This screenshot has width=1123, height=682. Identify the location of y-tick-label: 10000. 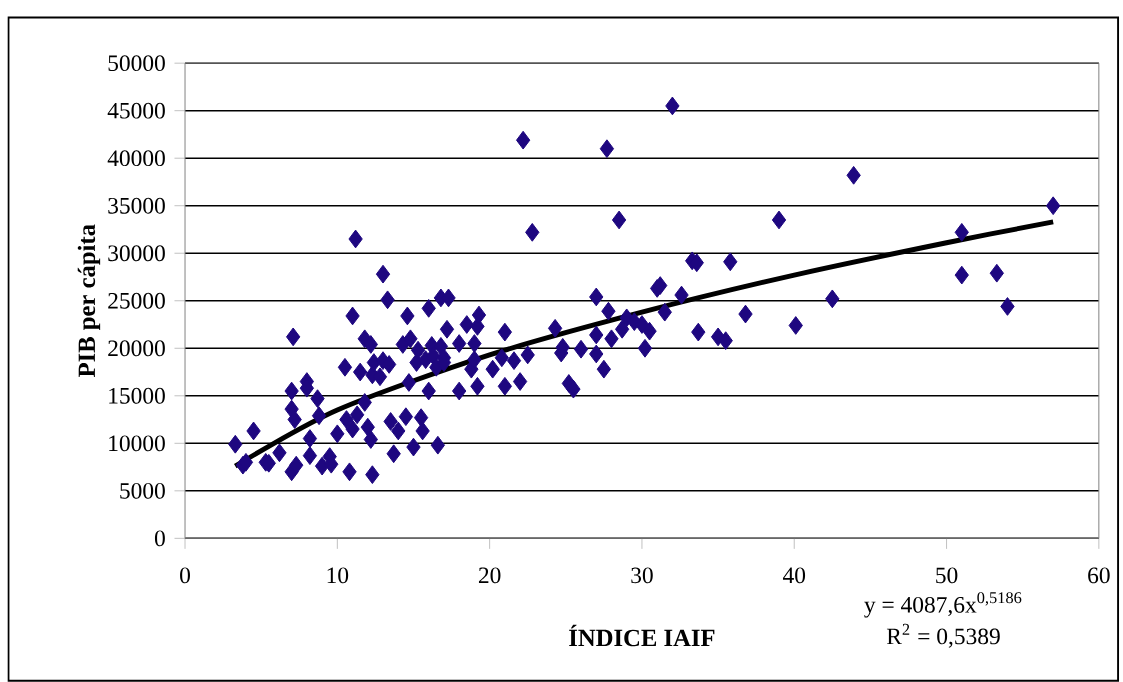
(137, 443).